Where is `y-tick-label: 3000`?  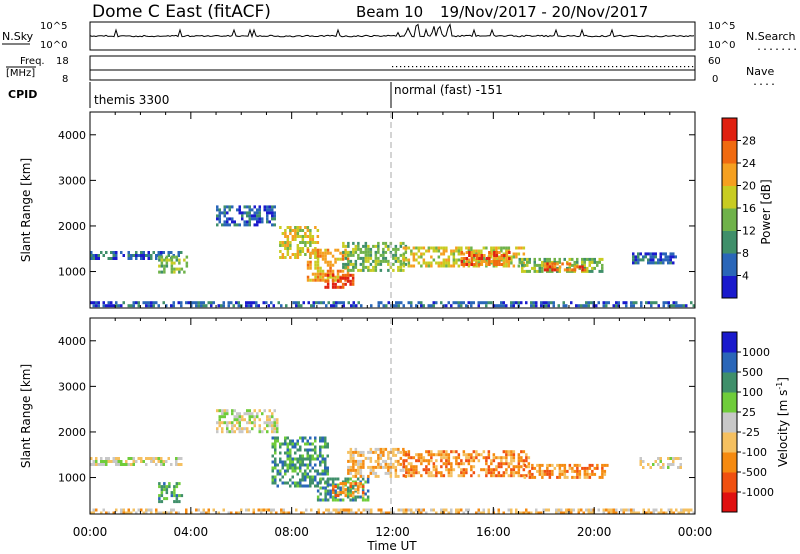
y-tick-label: 3000 is located at coordinates (72, 386).